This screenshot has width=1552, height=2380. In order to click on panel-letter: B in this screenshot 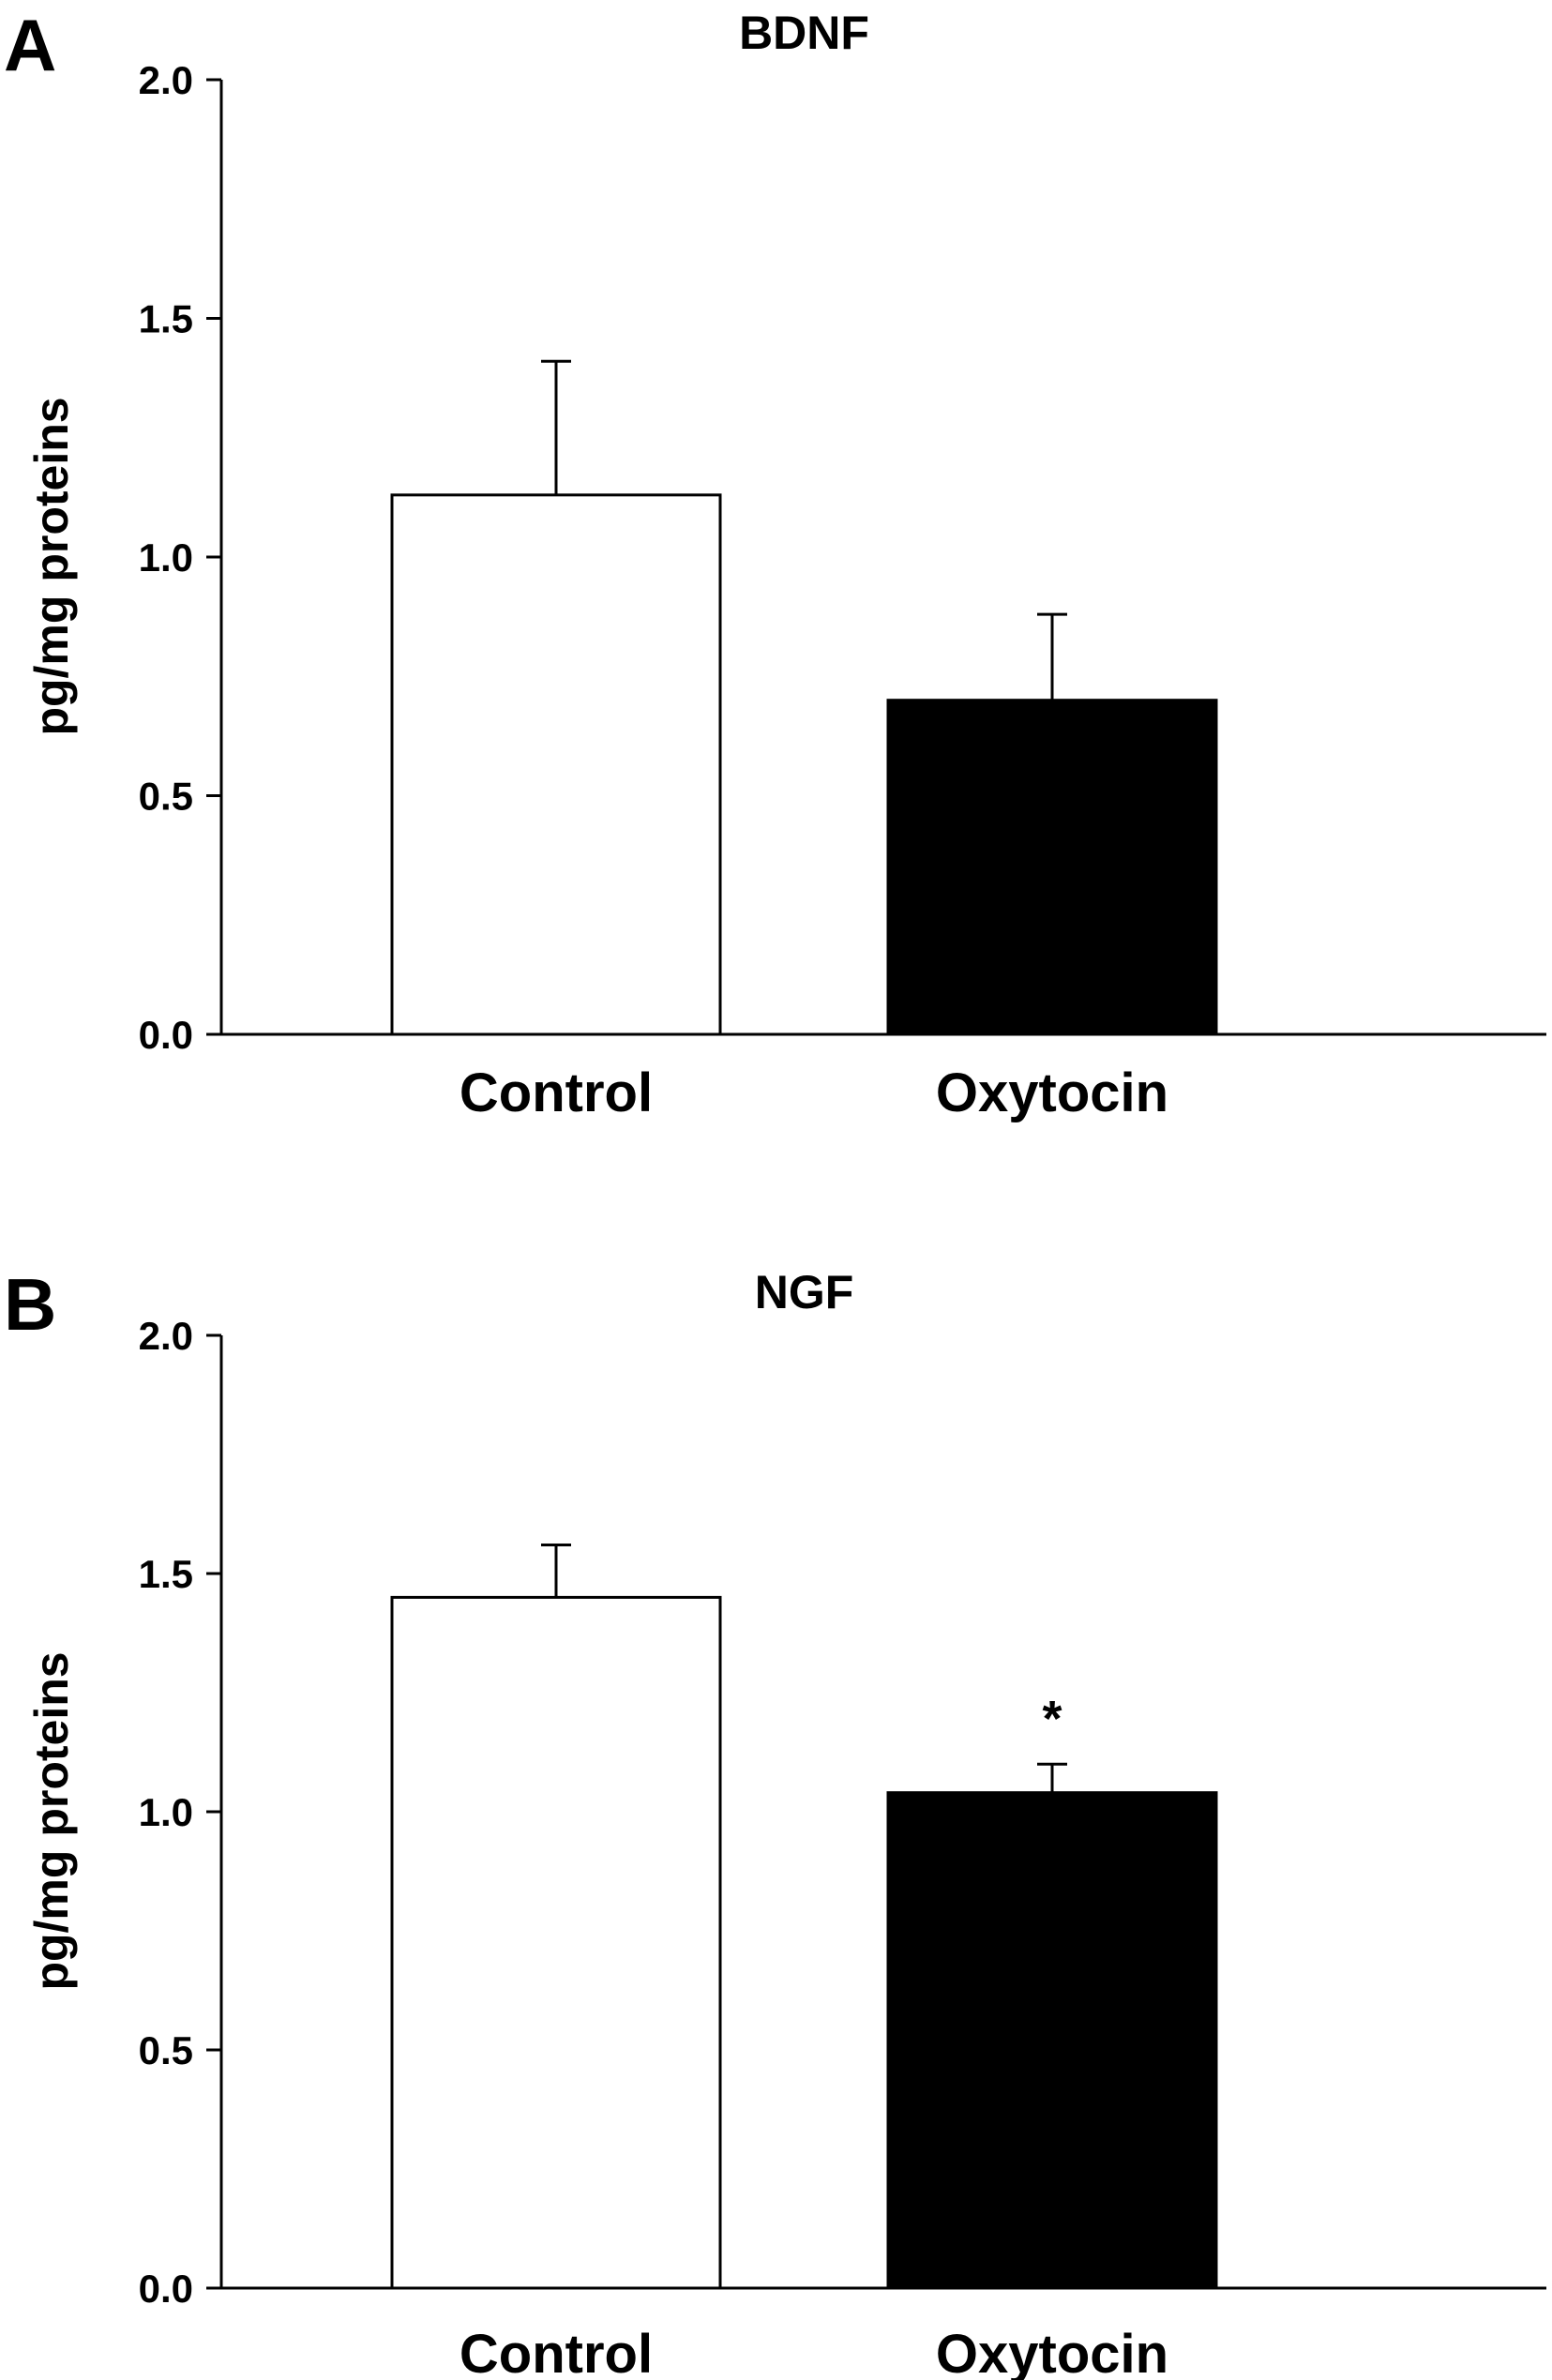, I will do `click(30, 1304)`.